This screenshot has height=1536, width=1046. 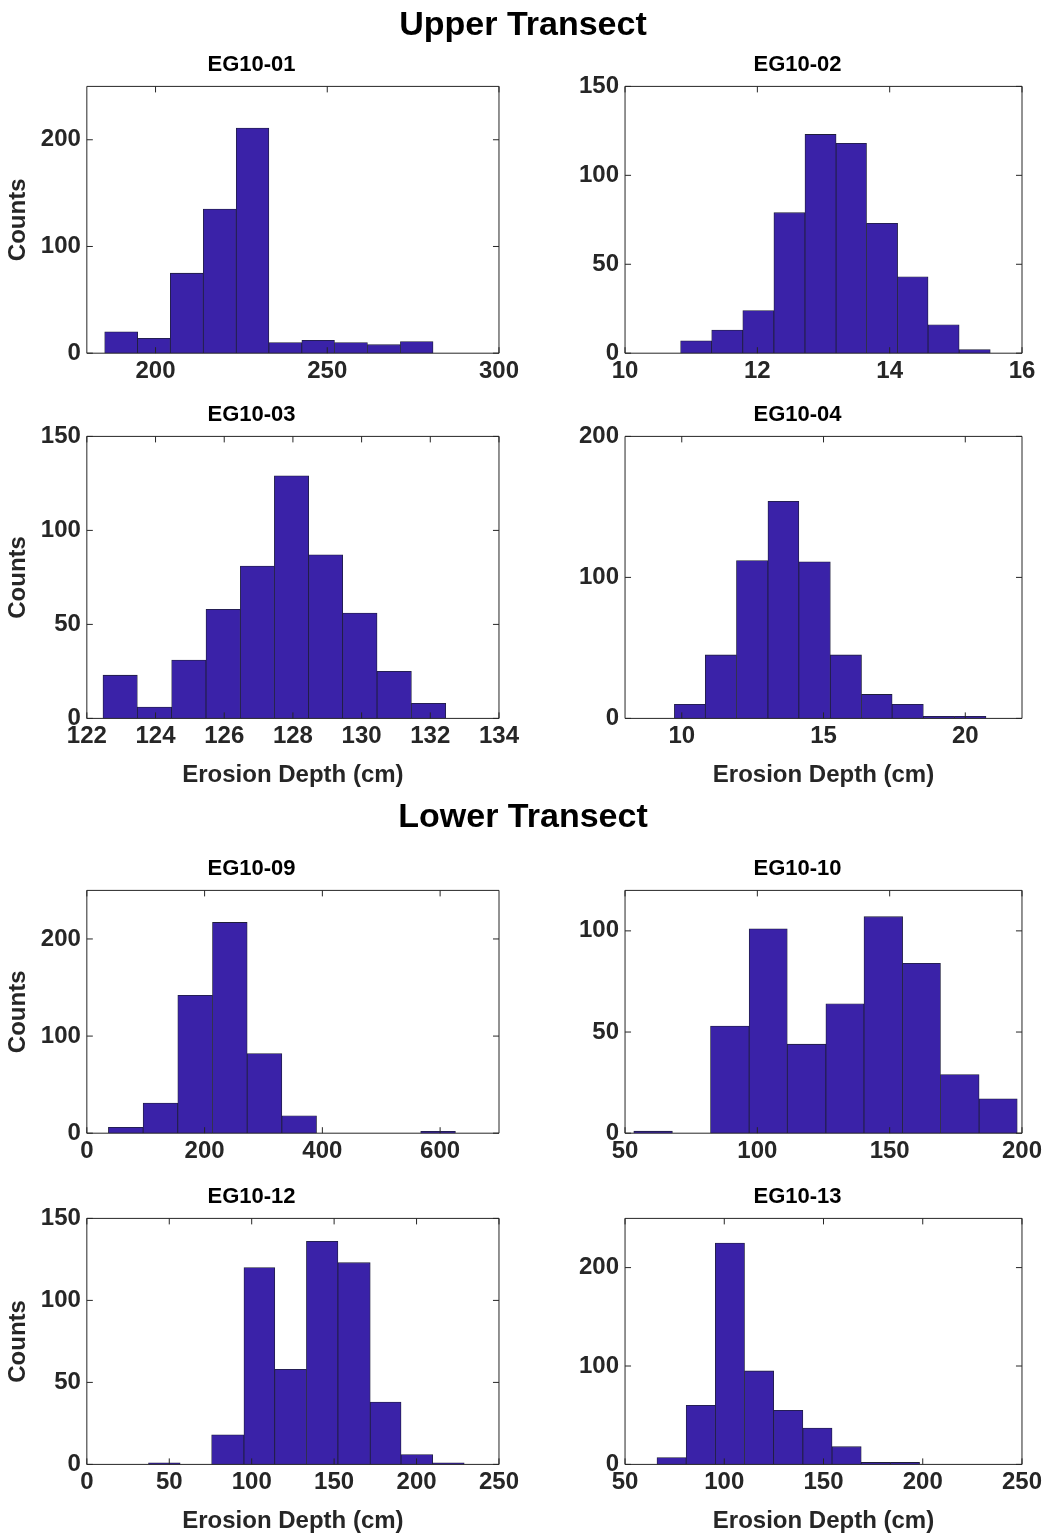 I want to click on x-tick-label: 132, so click(x=430, y=735).